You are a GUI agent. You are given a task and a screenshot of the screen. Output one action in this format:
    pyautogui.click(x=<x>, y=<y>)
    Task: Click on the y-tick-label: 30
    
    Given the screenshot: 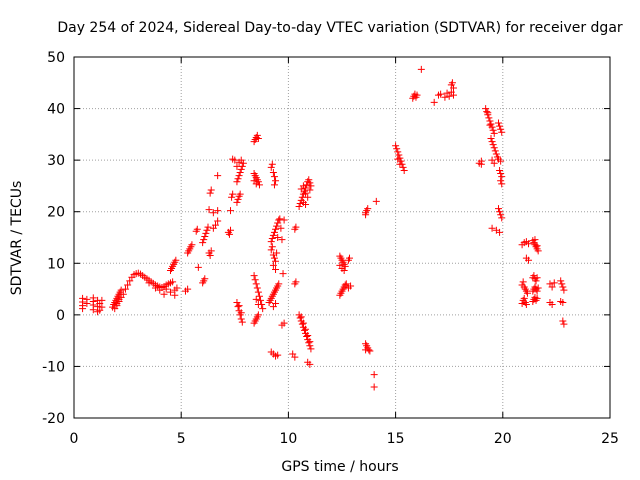 What is the action you would take?
    pyautogui.click(x=56, y=161)
    